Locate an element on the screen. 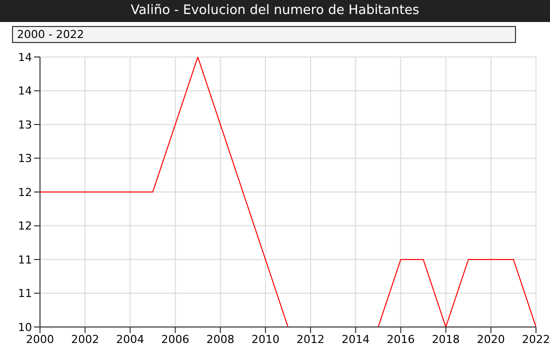 This screenshot has height=350, width=550. x-tick-label: 2004 is located at coordinates (130, 339).